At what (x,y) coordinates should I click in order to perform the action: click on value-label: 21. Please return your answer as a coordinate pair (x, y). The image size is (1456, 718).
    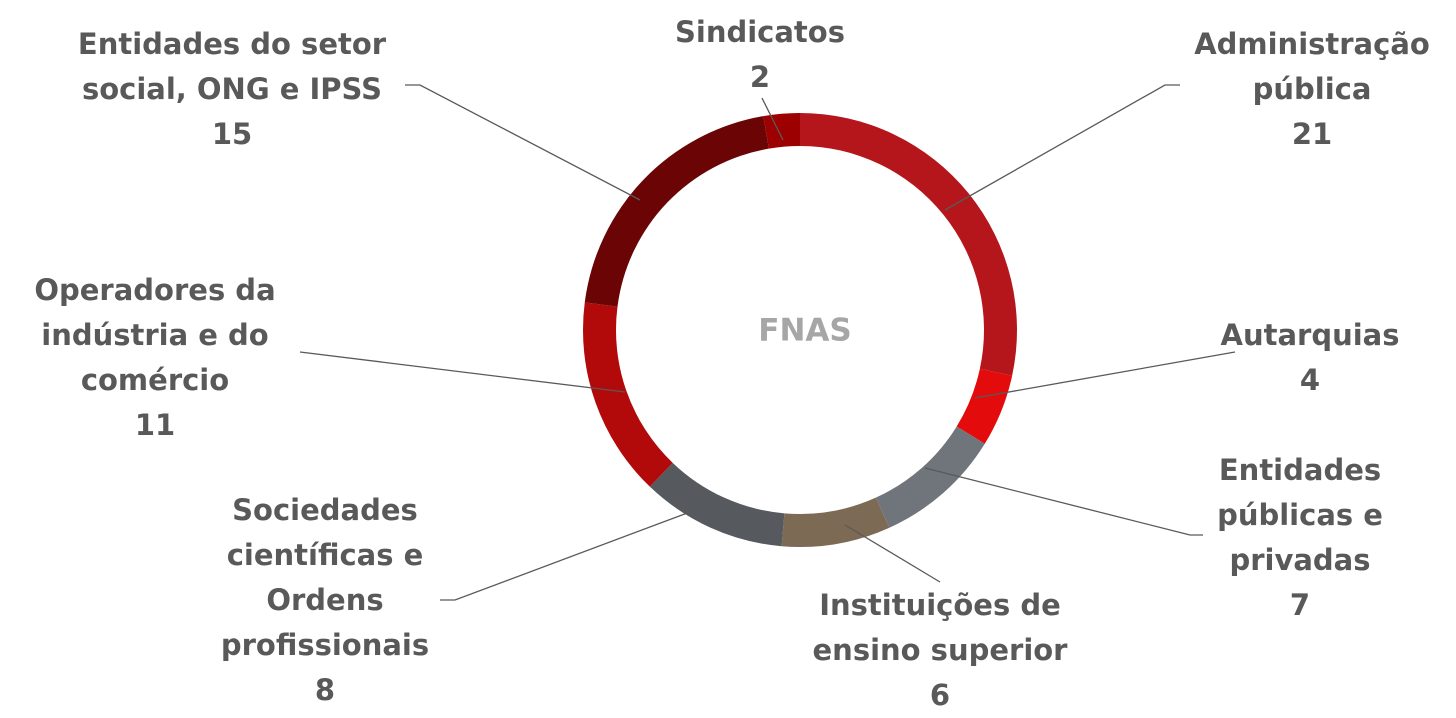
    Looking at the image, I should click on (1312, 134).